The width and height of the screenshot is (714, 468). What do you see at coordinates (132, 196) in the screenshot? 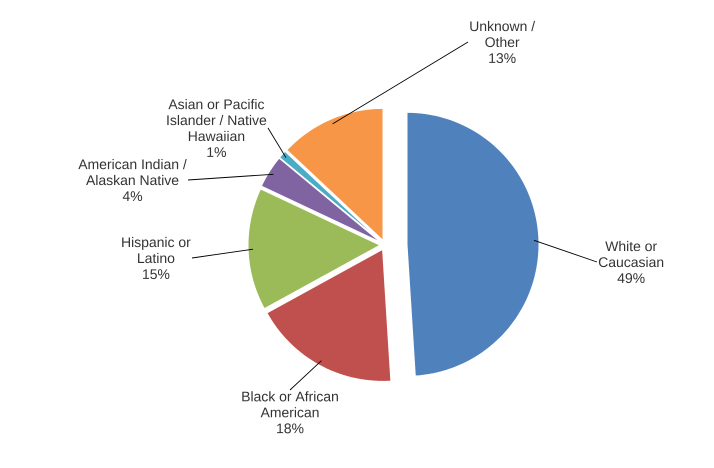
I see `data-label: 4%` at bounding box center [132, 196].